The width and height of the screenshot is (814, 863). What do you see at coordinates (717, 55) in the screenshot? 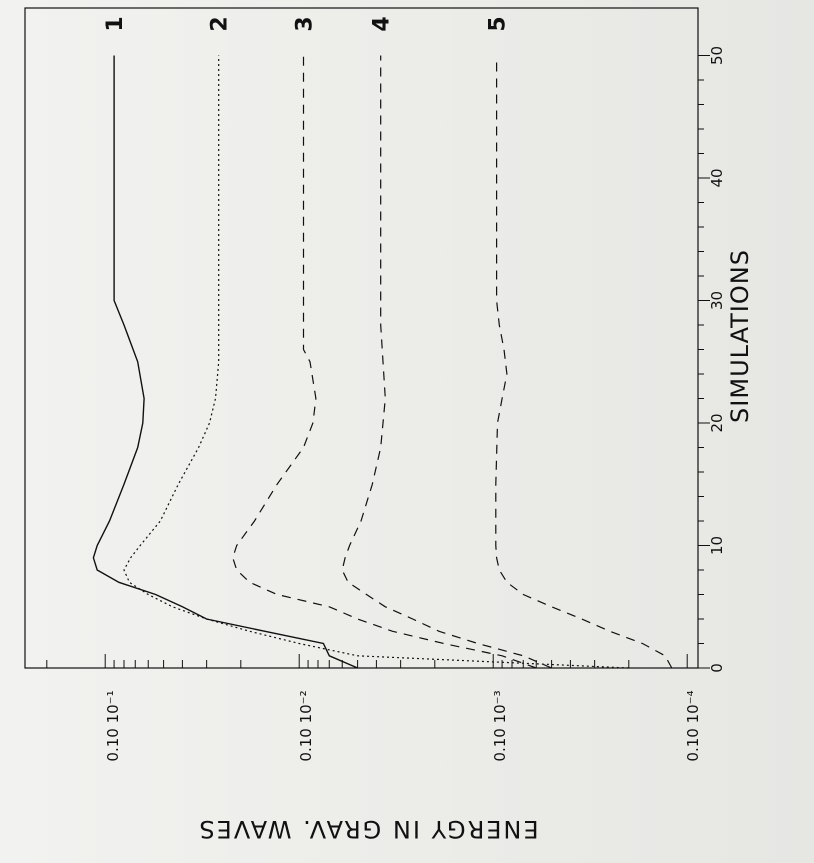
I see `x-tick-label: 50` at bounding box center [717, 55].